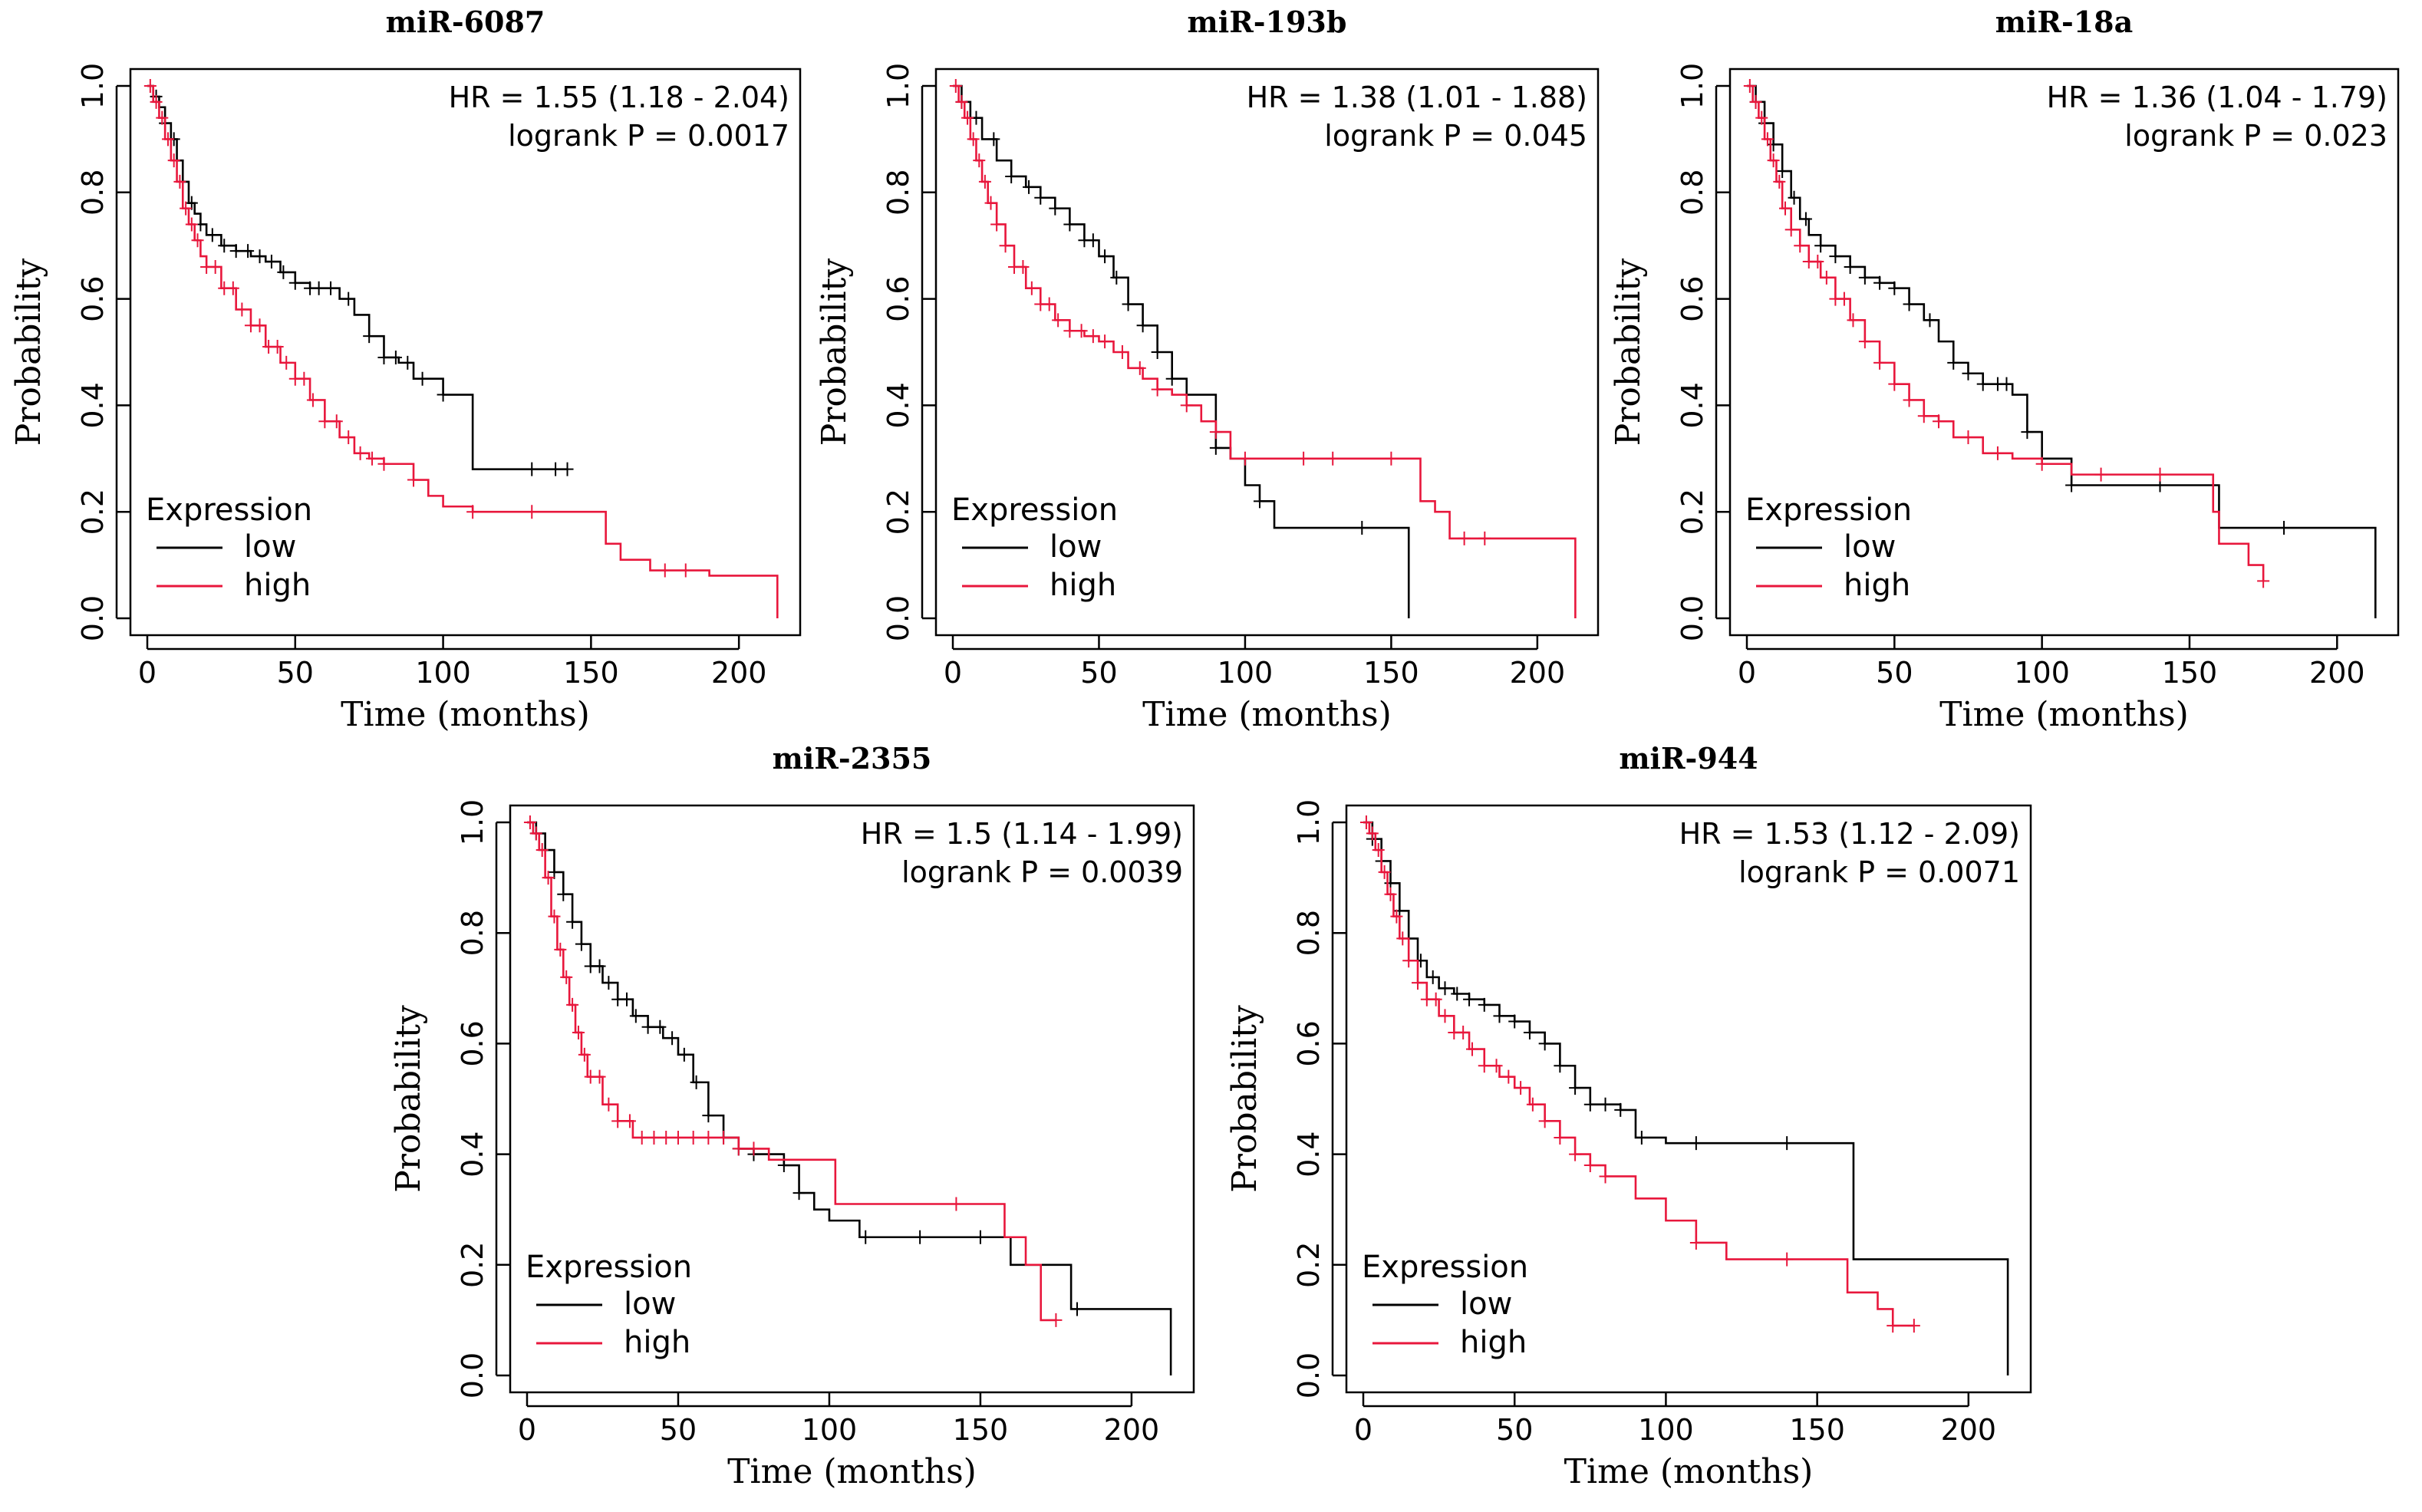 This screenshot has width=2422, height=1512. I want to click on hazard-ratio-text: HR = 1.55 (1.18 - 2.04), so click(619, 97).